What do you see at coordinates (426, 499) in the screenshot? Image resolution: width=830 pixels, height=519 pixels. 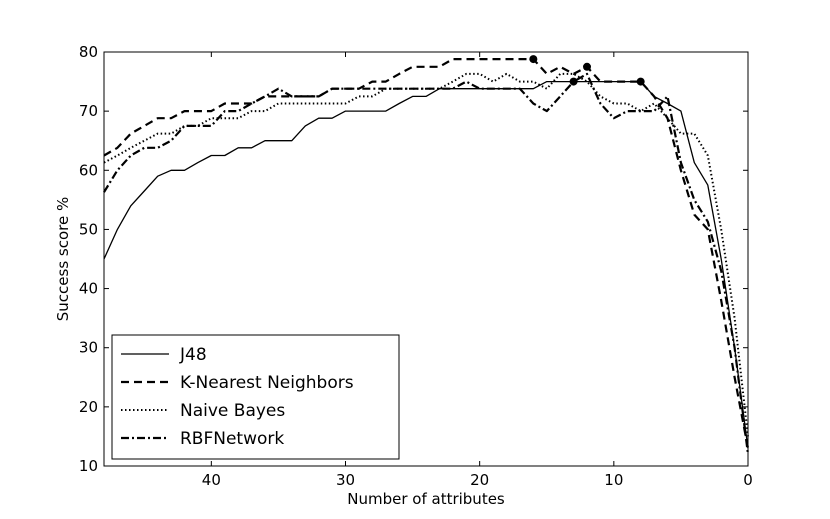 I see `x-axis-label: Number of attributes` at bounding box center [426, 499].